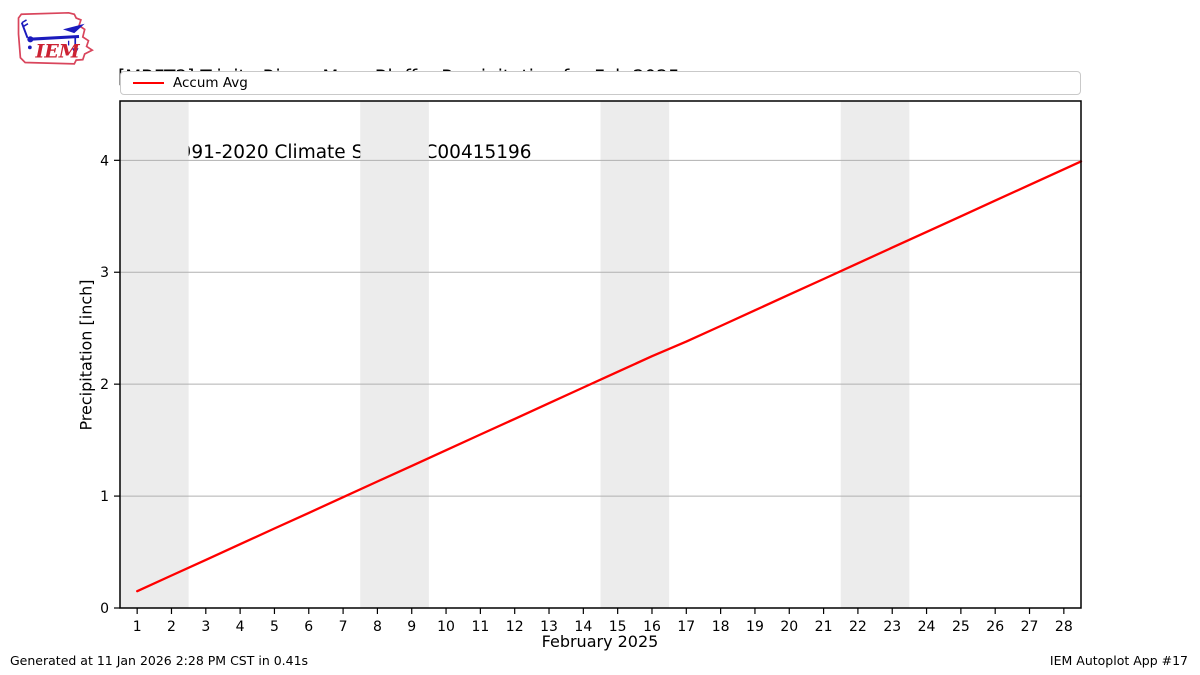 The height and width of the screenshot is (675, 1200). What do you see at coordinates (171, 627) in the screenshot?
I see `x-tick-label: 2` at bounding box center [171, 627].